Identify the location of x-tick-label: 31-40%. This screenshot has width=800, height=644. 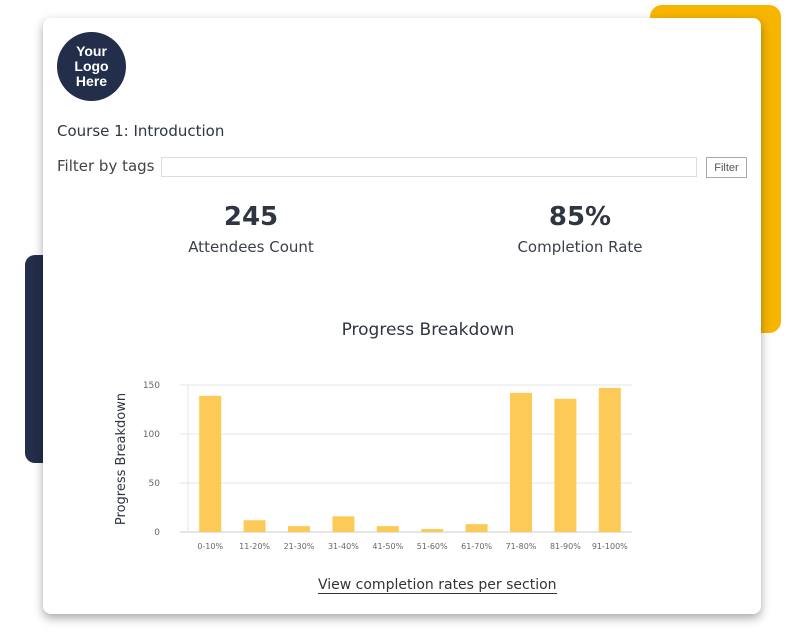
(343, 546).